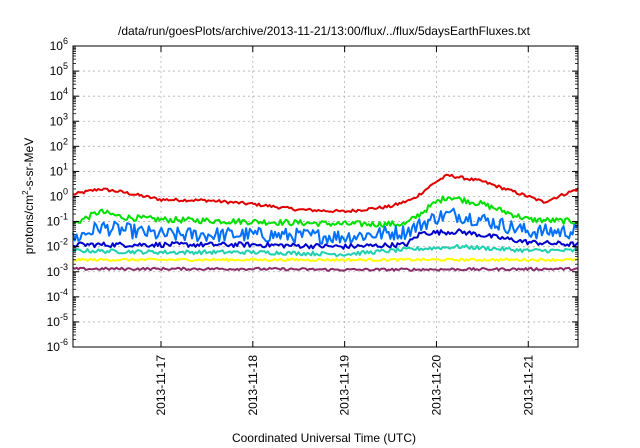 This screenshot has height=448, width=640. I want to click on y-tick-label-exp: -3, so click(64, 267).